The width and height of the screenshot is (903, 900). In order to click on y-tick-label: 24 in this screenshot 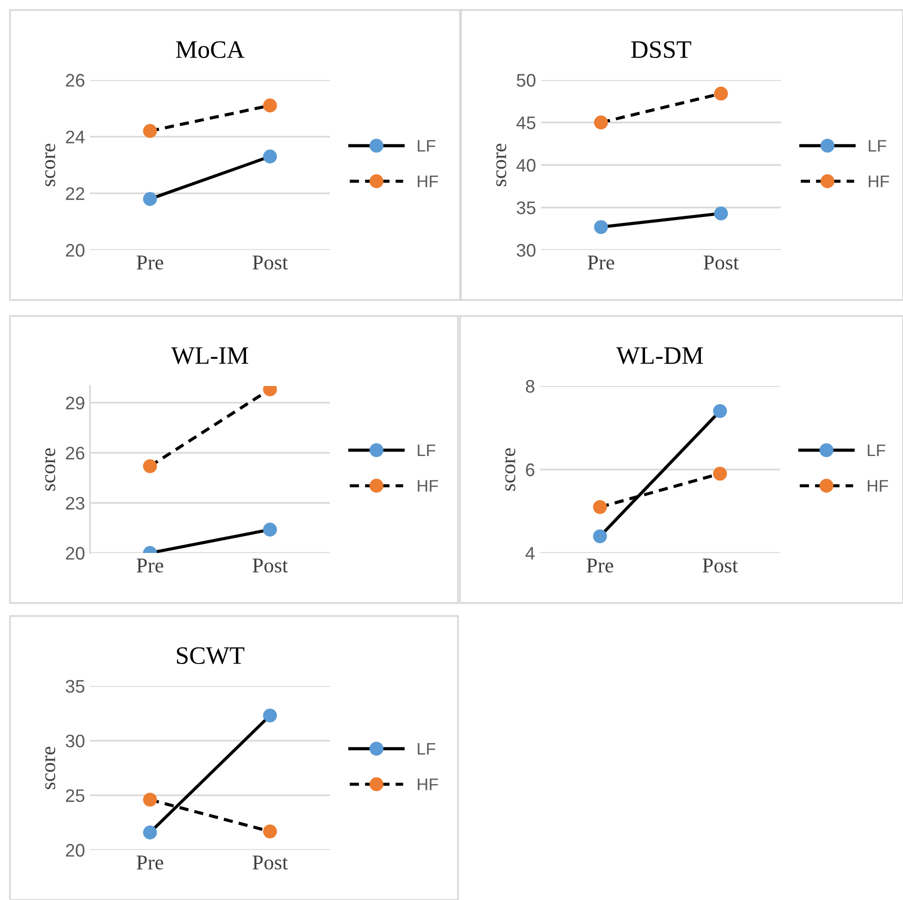, I will do `click(75, 137)`.